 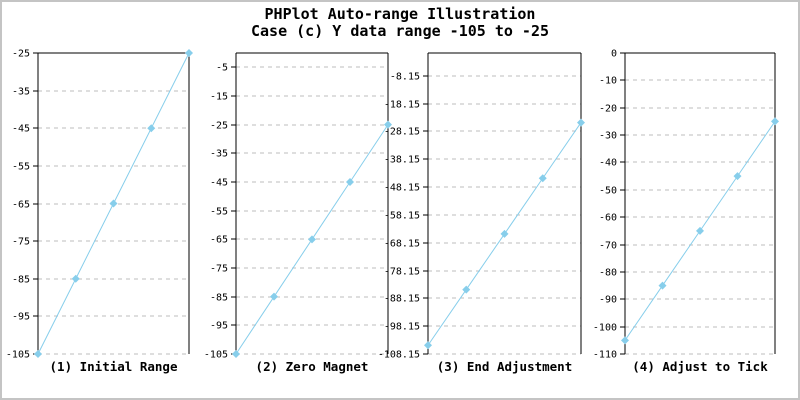 What do you see at coordinates (402, 160) in the screenshot?
I see `y-tick-label: -38.15` at bounding box center [402, 160].